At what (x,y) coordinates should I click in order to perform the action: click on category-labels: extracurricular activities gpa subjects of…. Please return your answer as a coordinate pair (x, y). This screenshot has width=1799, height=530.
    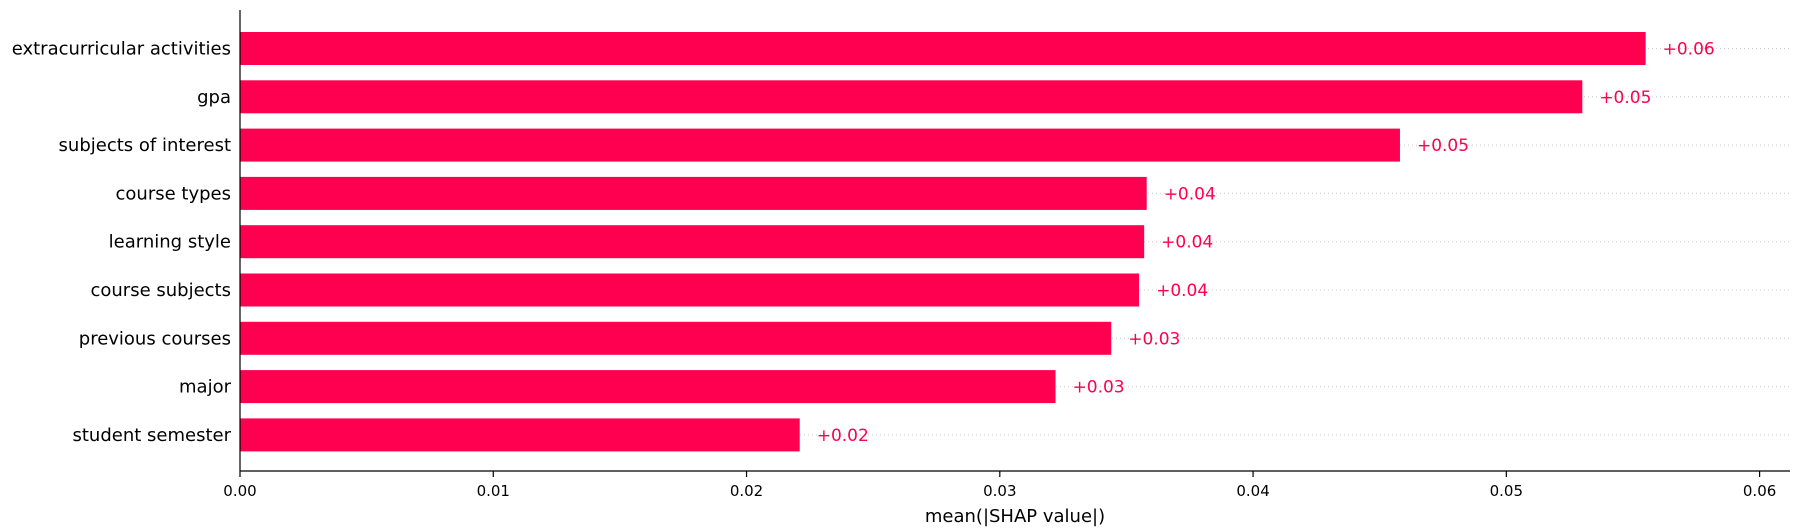
    Looking at the image, I should click on (122, 242).